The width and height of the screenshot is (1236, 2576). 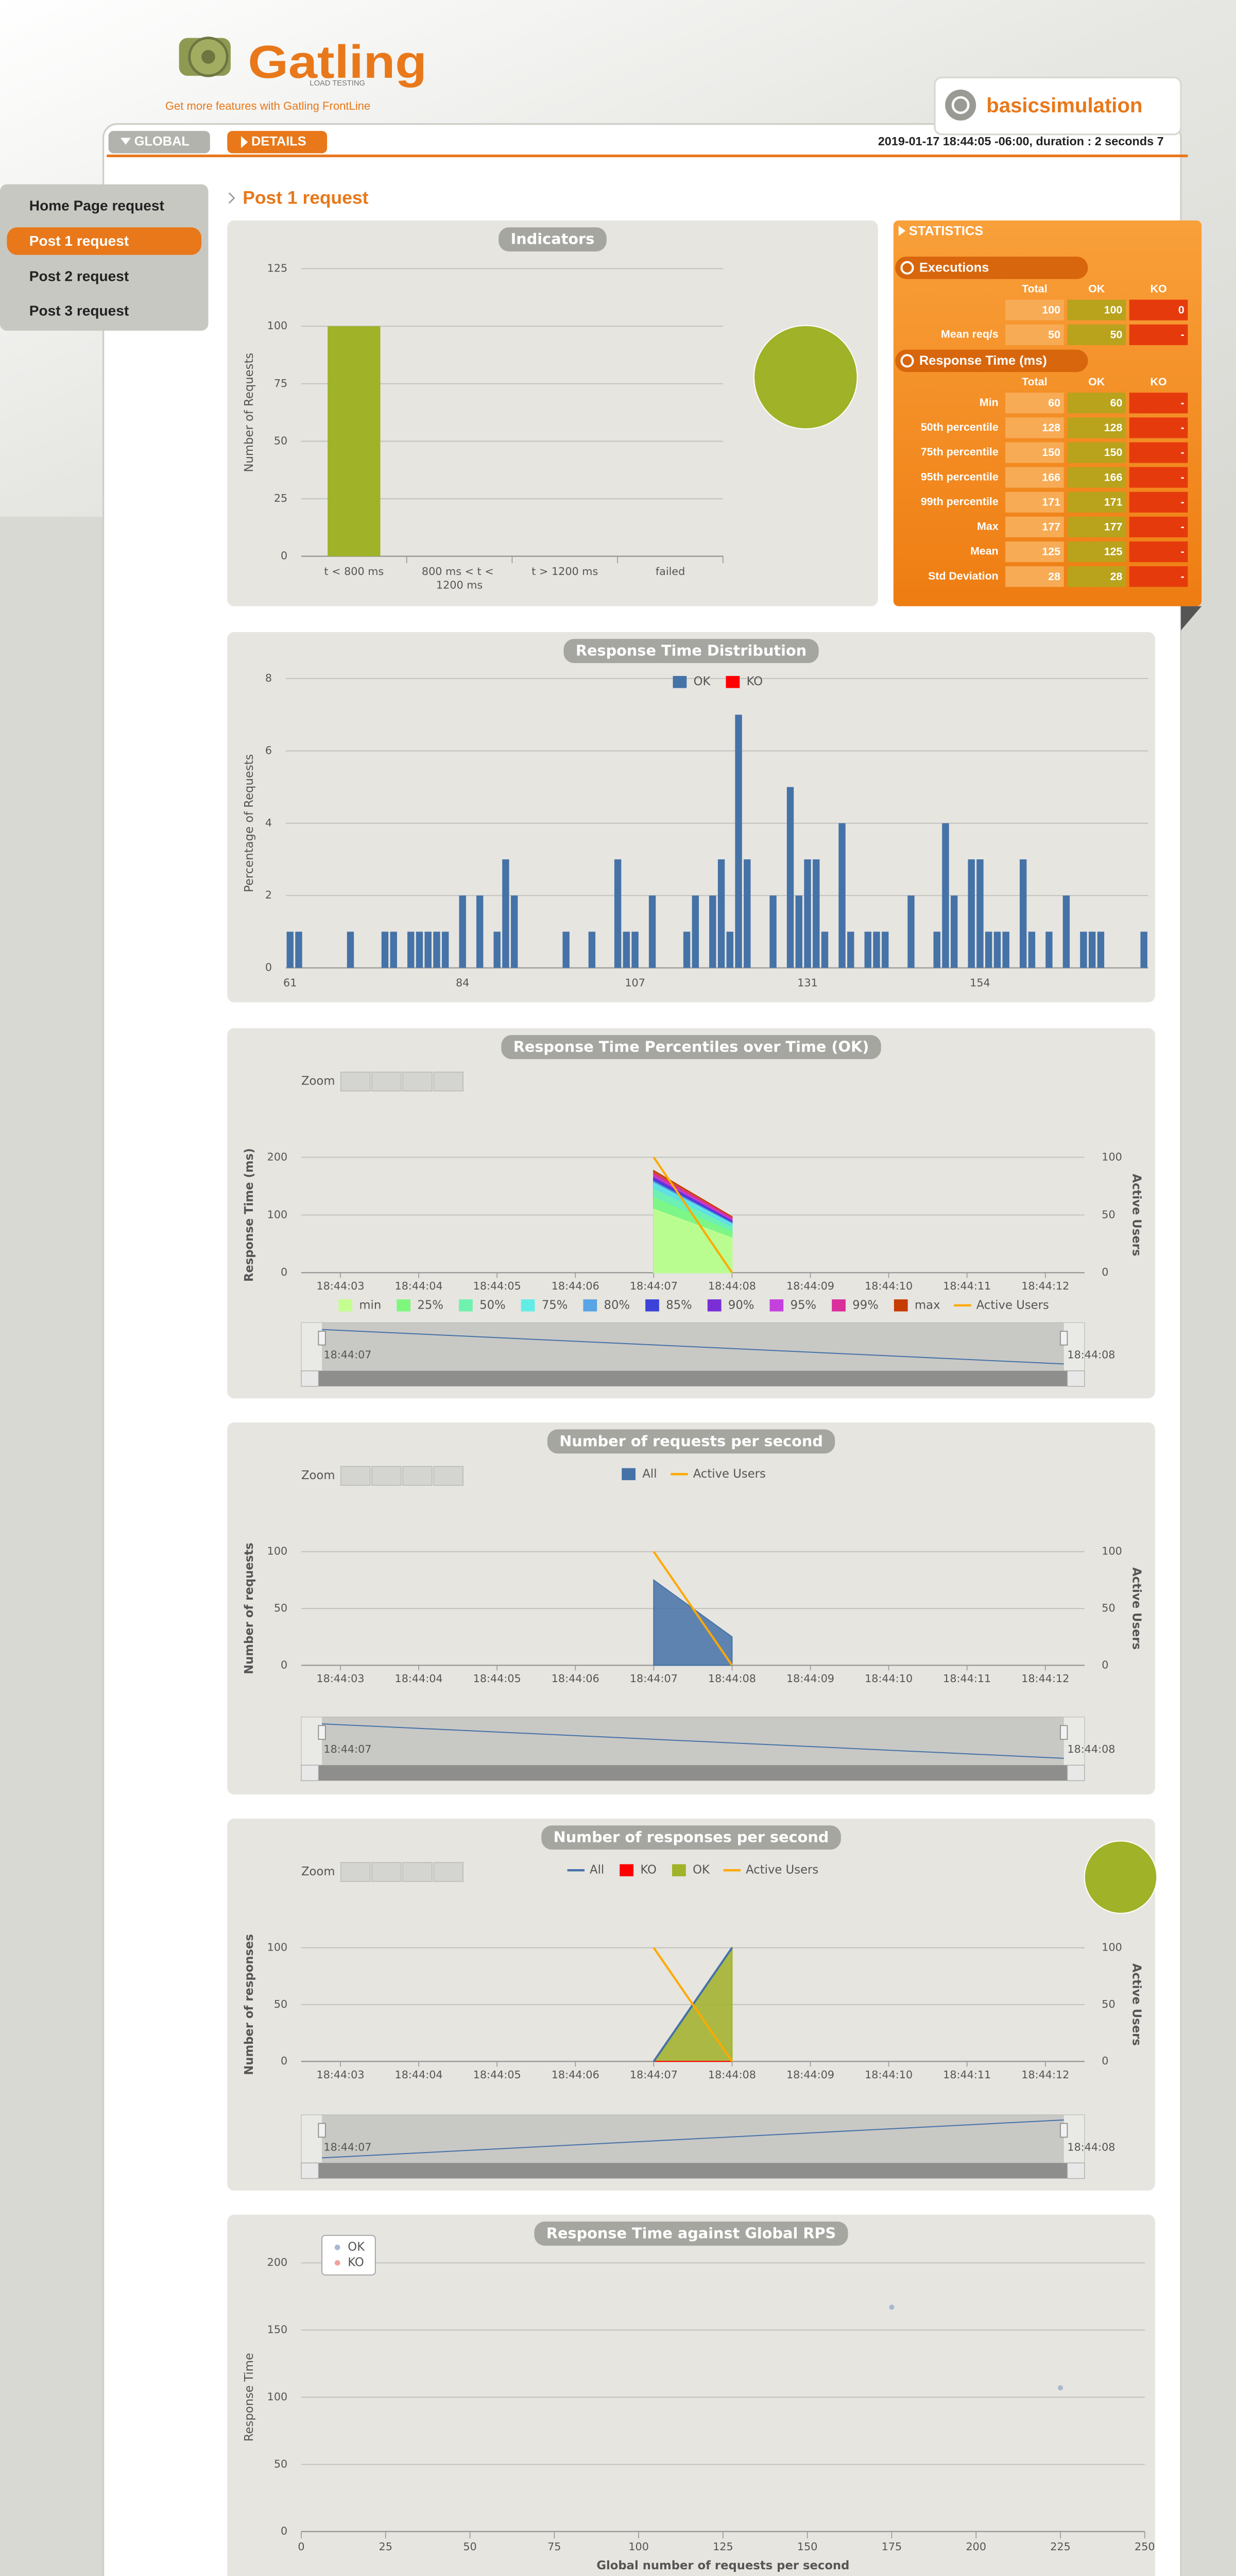 What do you see at coordinates (1112, 1157) in the screenshot?
I see `y2-tick-label: 100` at bounding box center [1112, 1157].